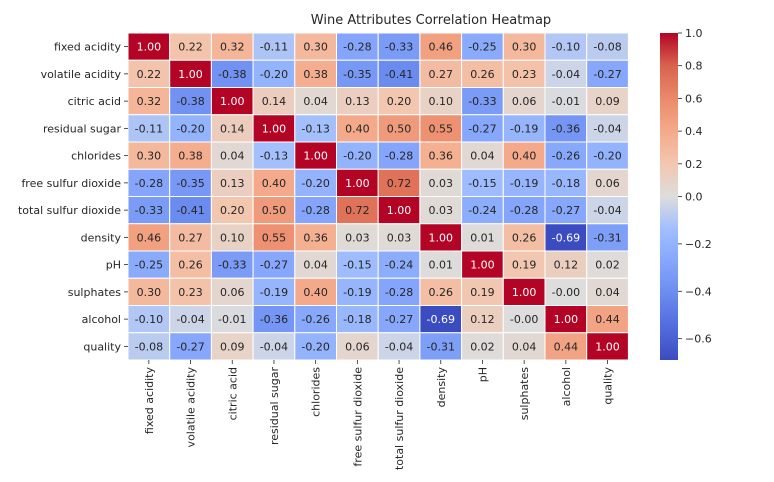 This screenshot has width=774, height=482. I want to click on cell-value-label: 0.02, so click(482, 346).